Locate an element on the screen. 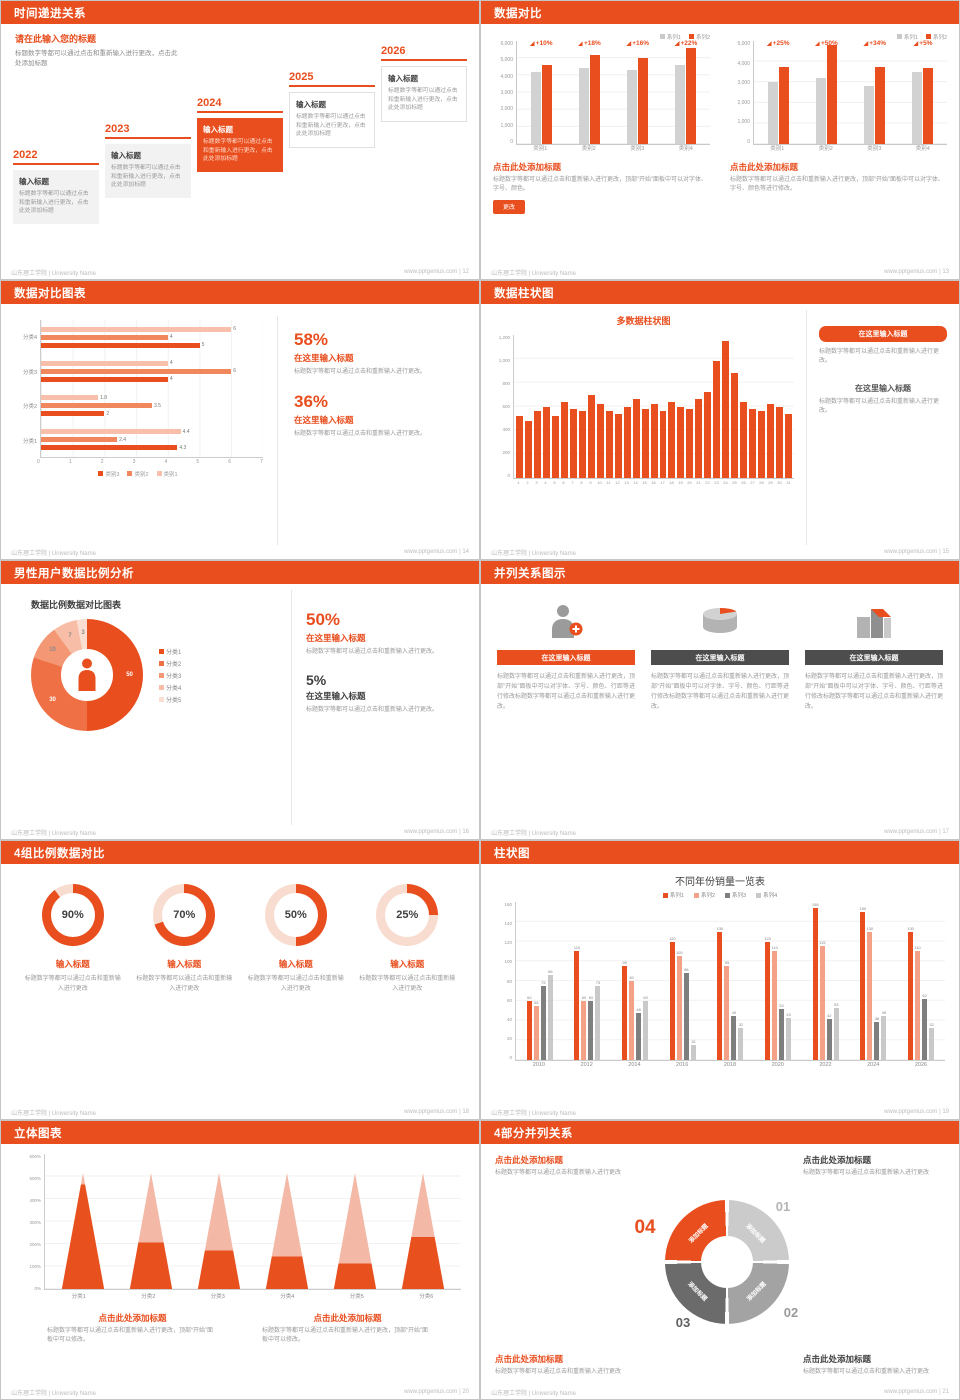  legend-label: 系列2 is located at coordinates (702, 37).